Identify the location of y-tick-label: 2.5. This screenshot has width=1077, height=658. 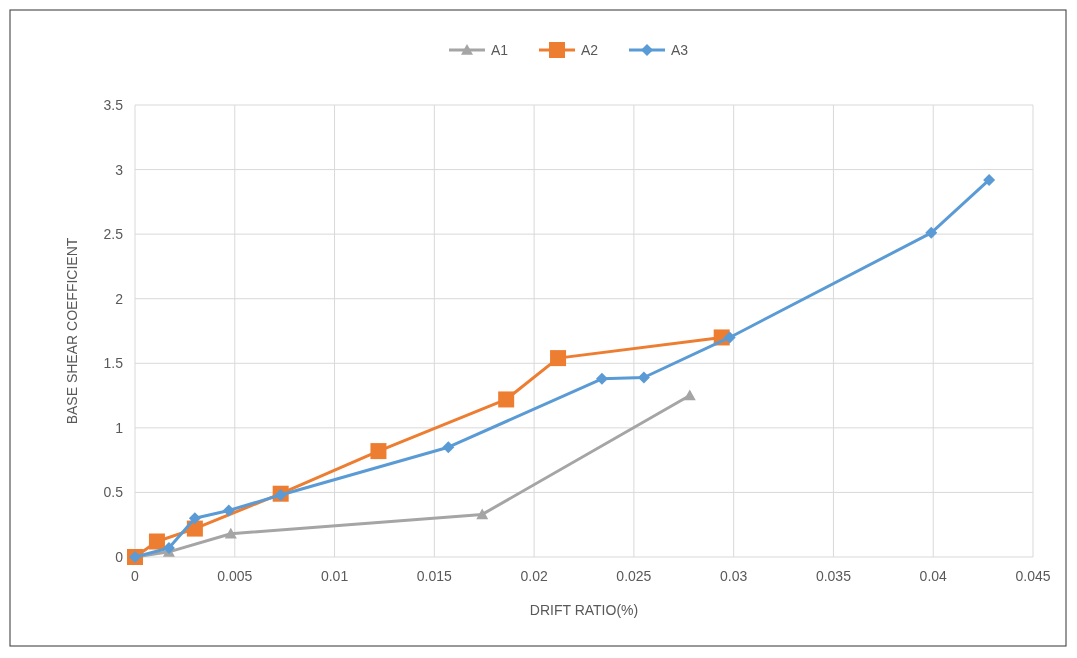
(113, 234).